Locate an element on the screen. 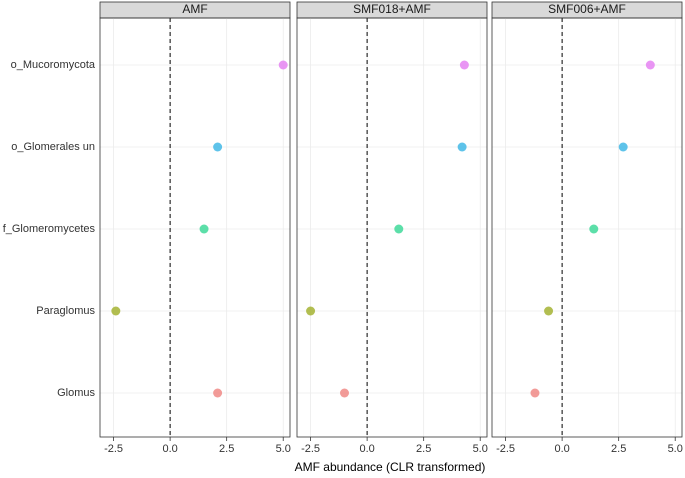 Image resolution: width=685 pixels, height=478 pixels. strip-label: SMF018+AMF is located at coordinates (392, 9).